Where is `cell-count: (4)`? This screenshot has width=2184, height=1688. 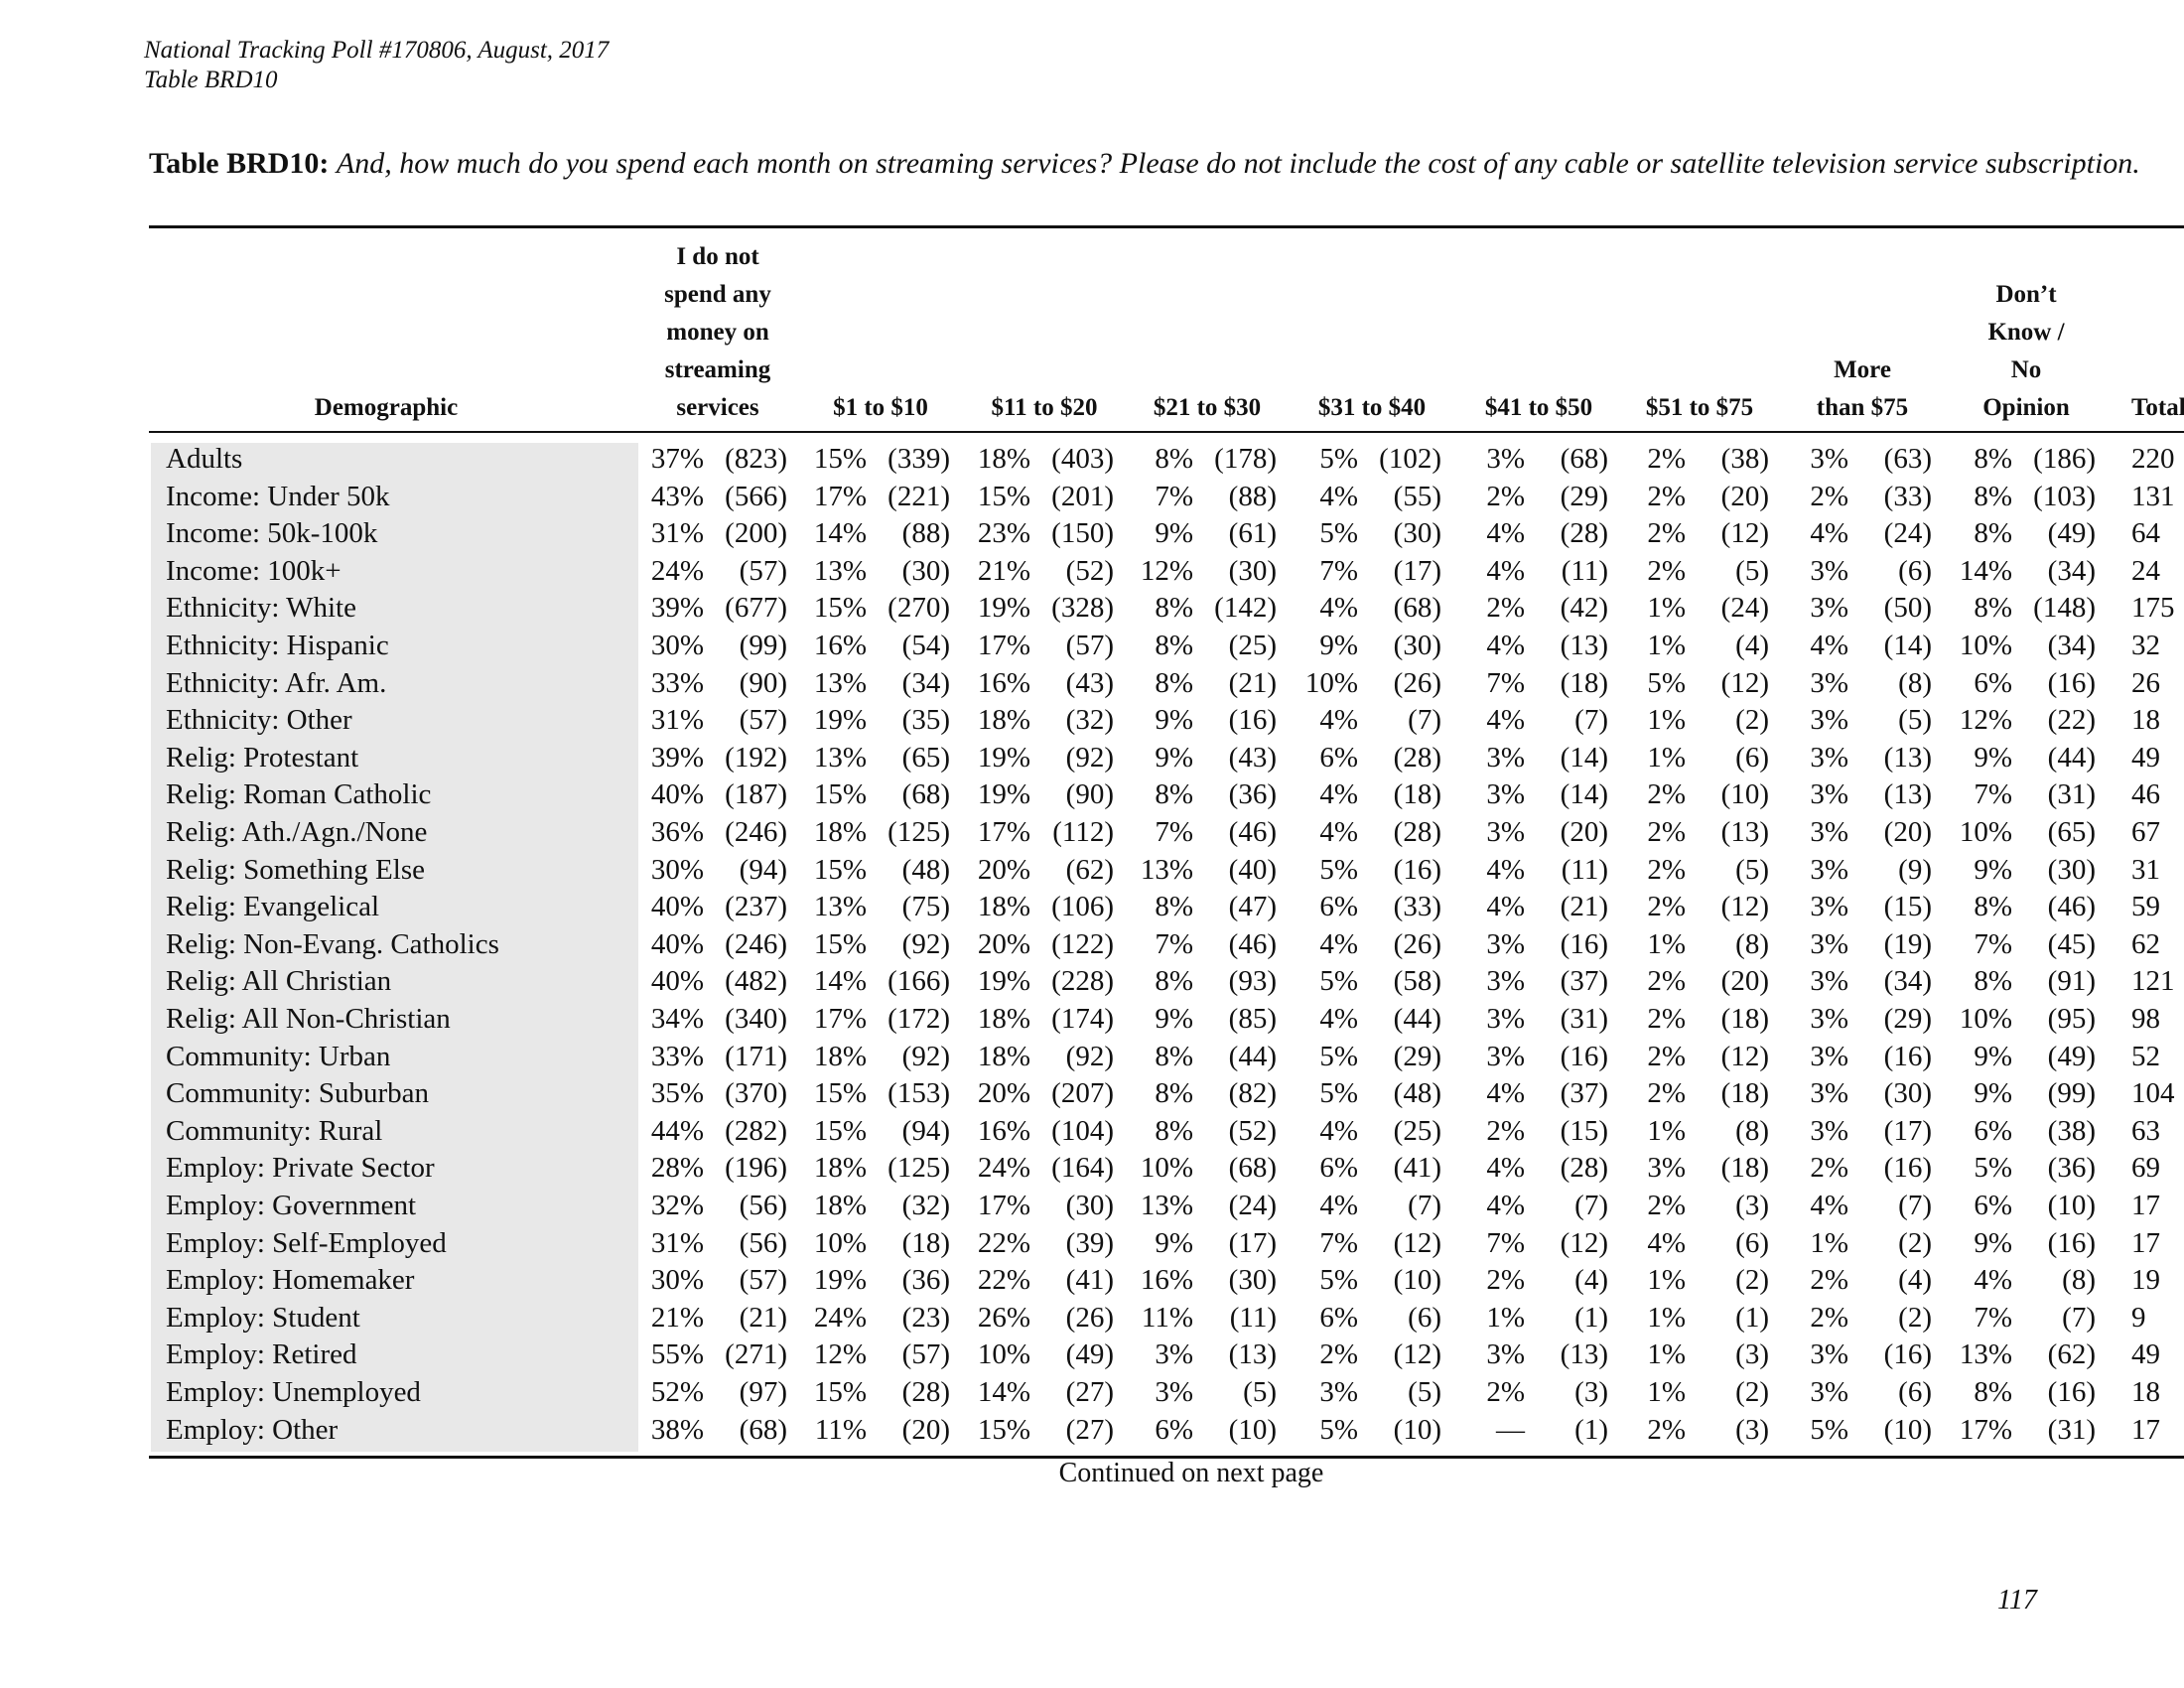 cell-count: (4) is located at coordinates (1752, 645).